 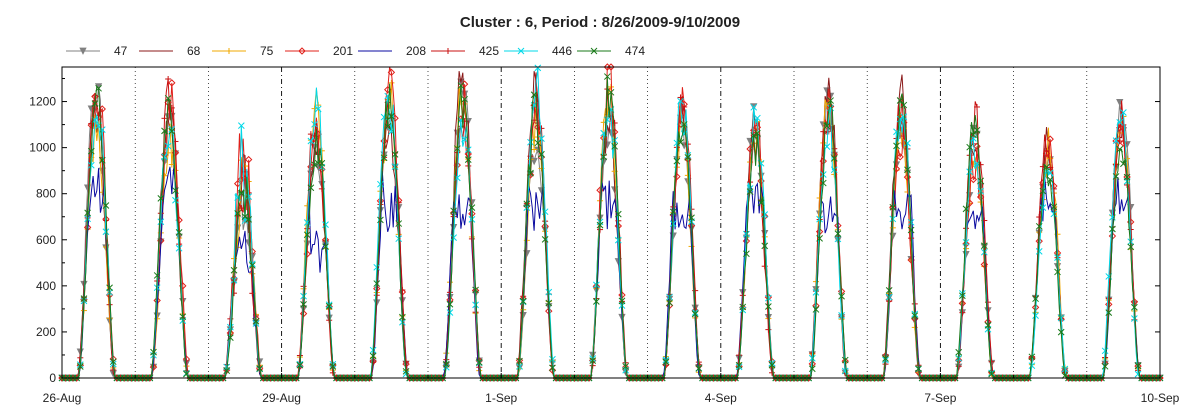 What do you see at coordinates (267, 51) in the screenshot?
I see `legend-label-75: 75` at bounding box center [267, 51].